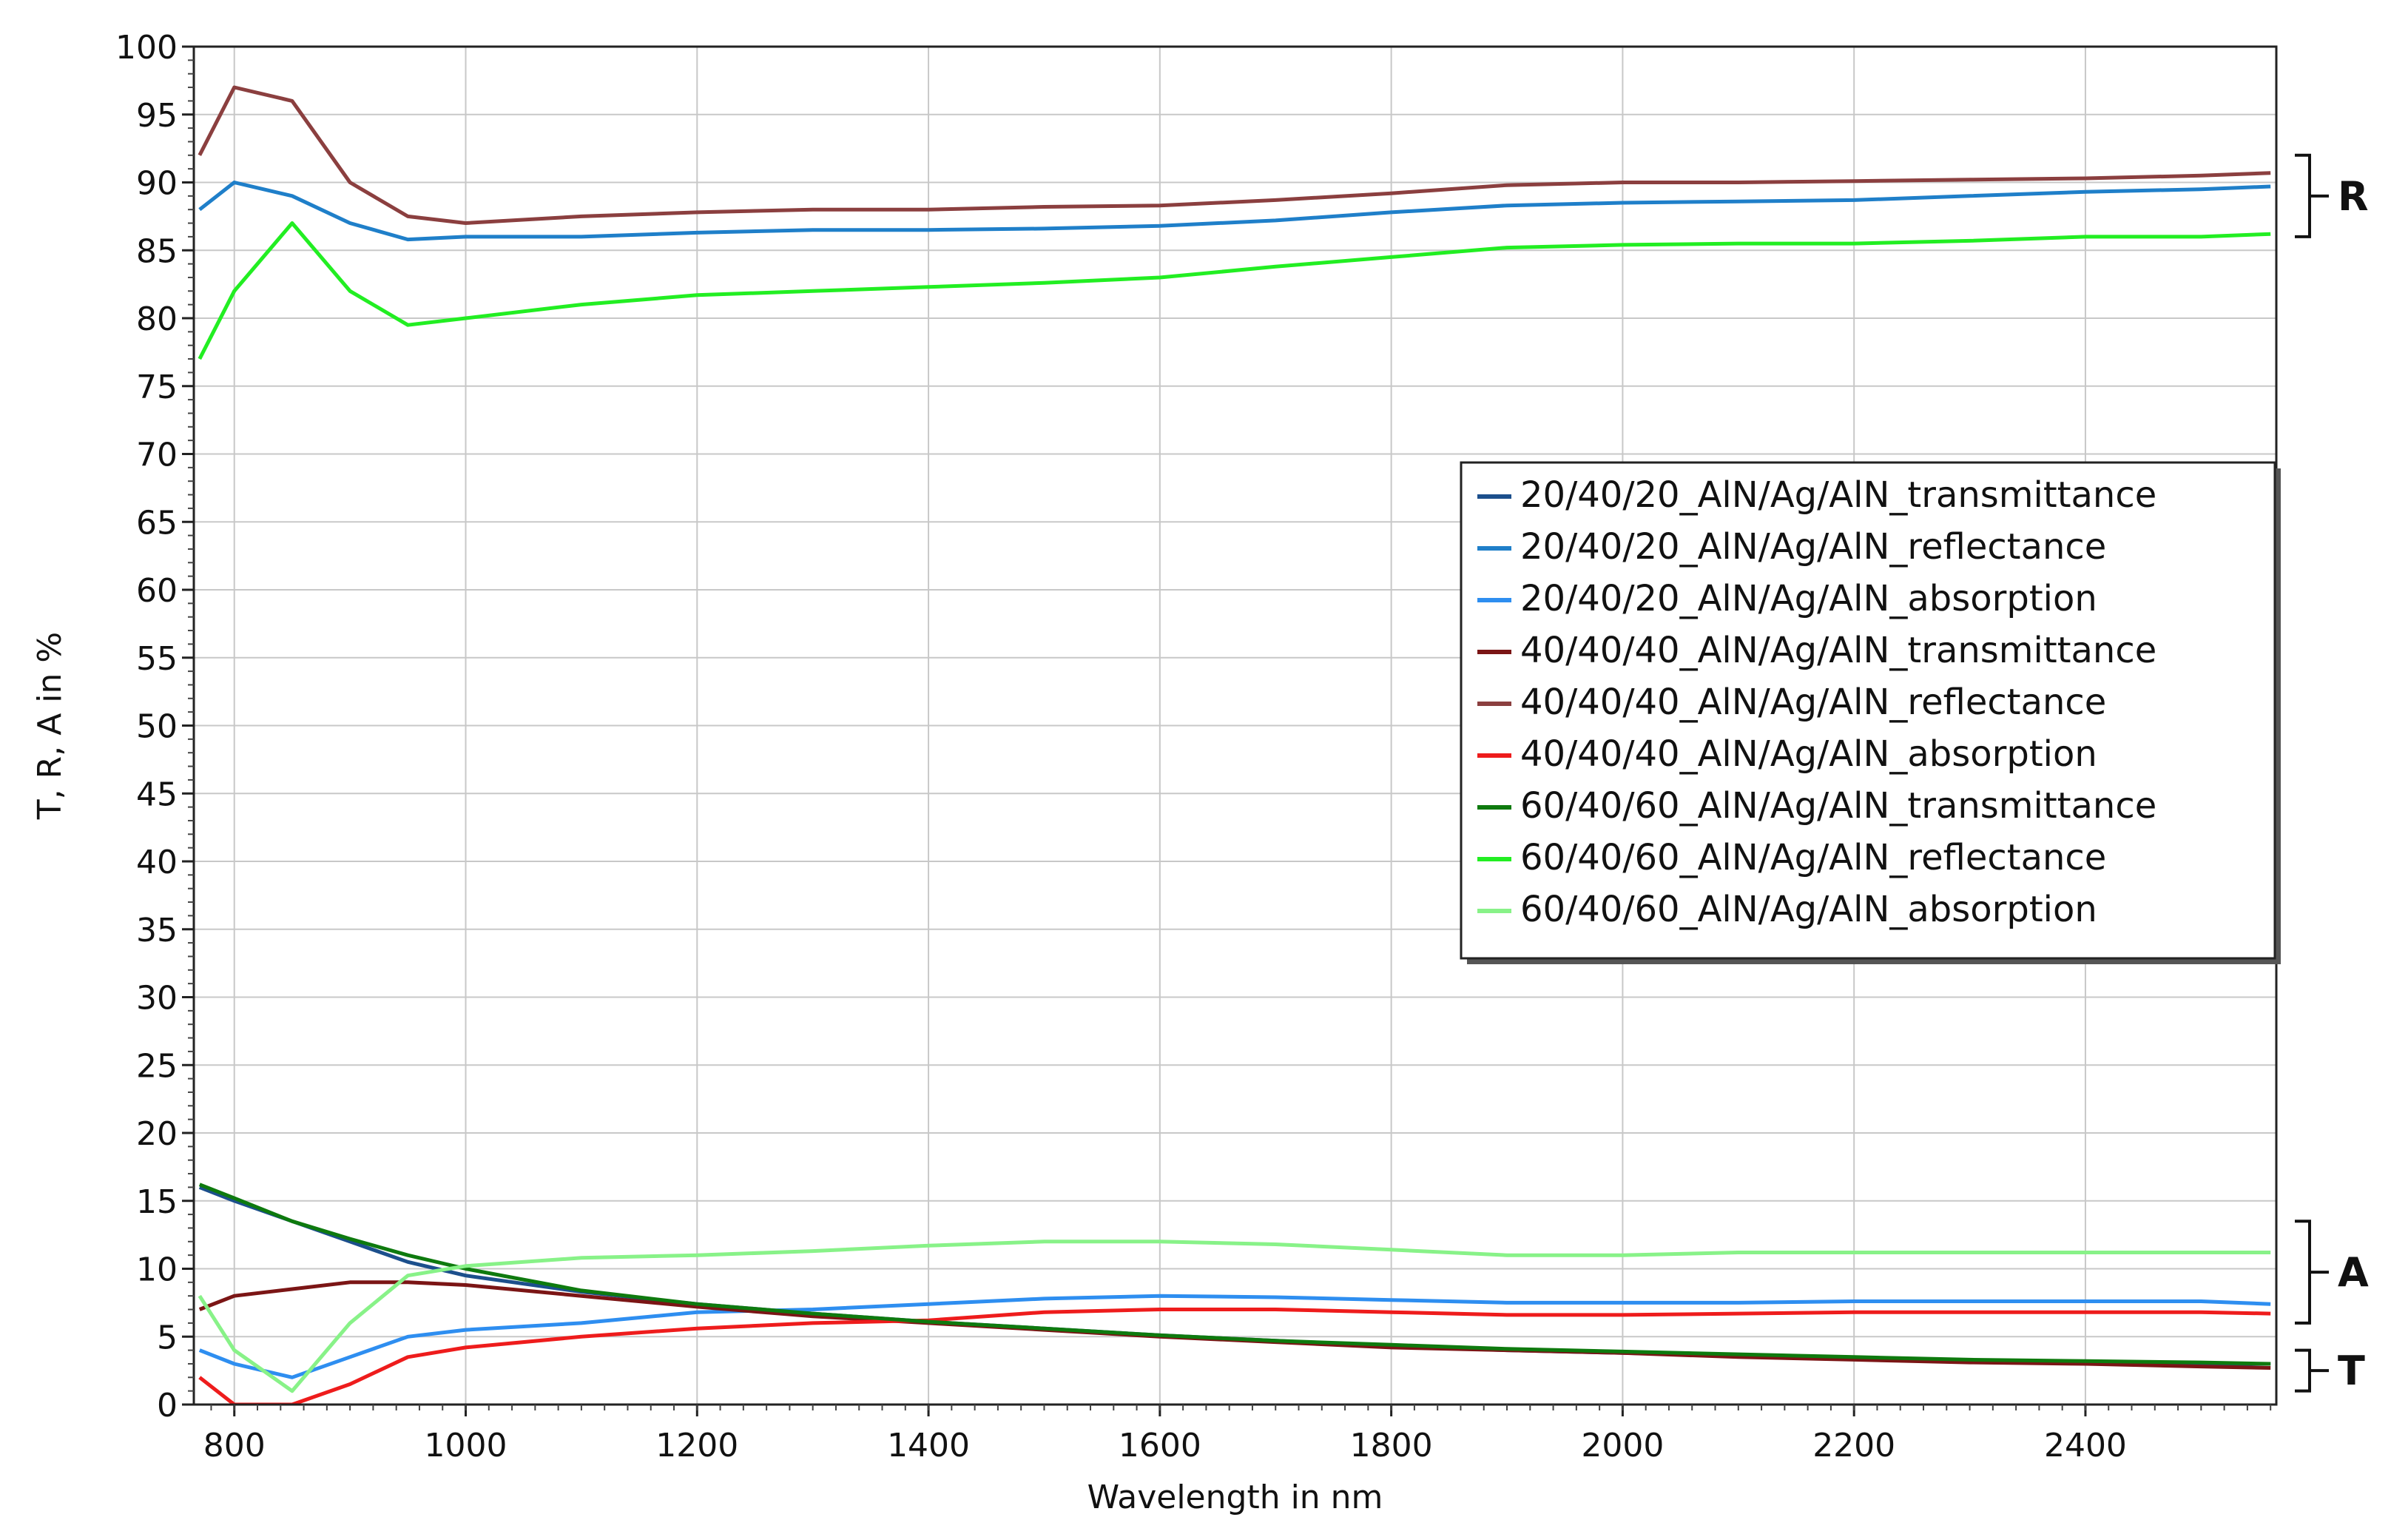 This screenshot has width=2408, height=1537. I want to click on legend-entry: 40/40/40_AlN/Ag/AlN_reflectance, so click(1813, 702).